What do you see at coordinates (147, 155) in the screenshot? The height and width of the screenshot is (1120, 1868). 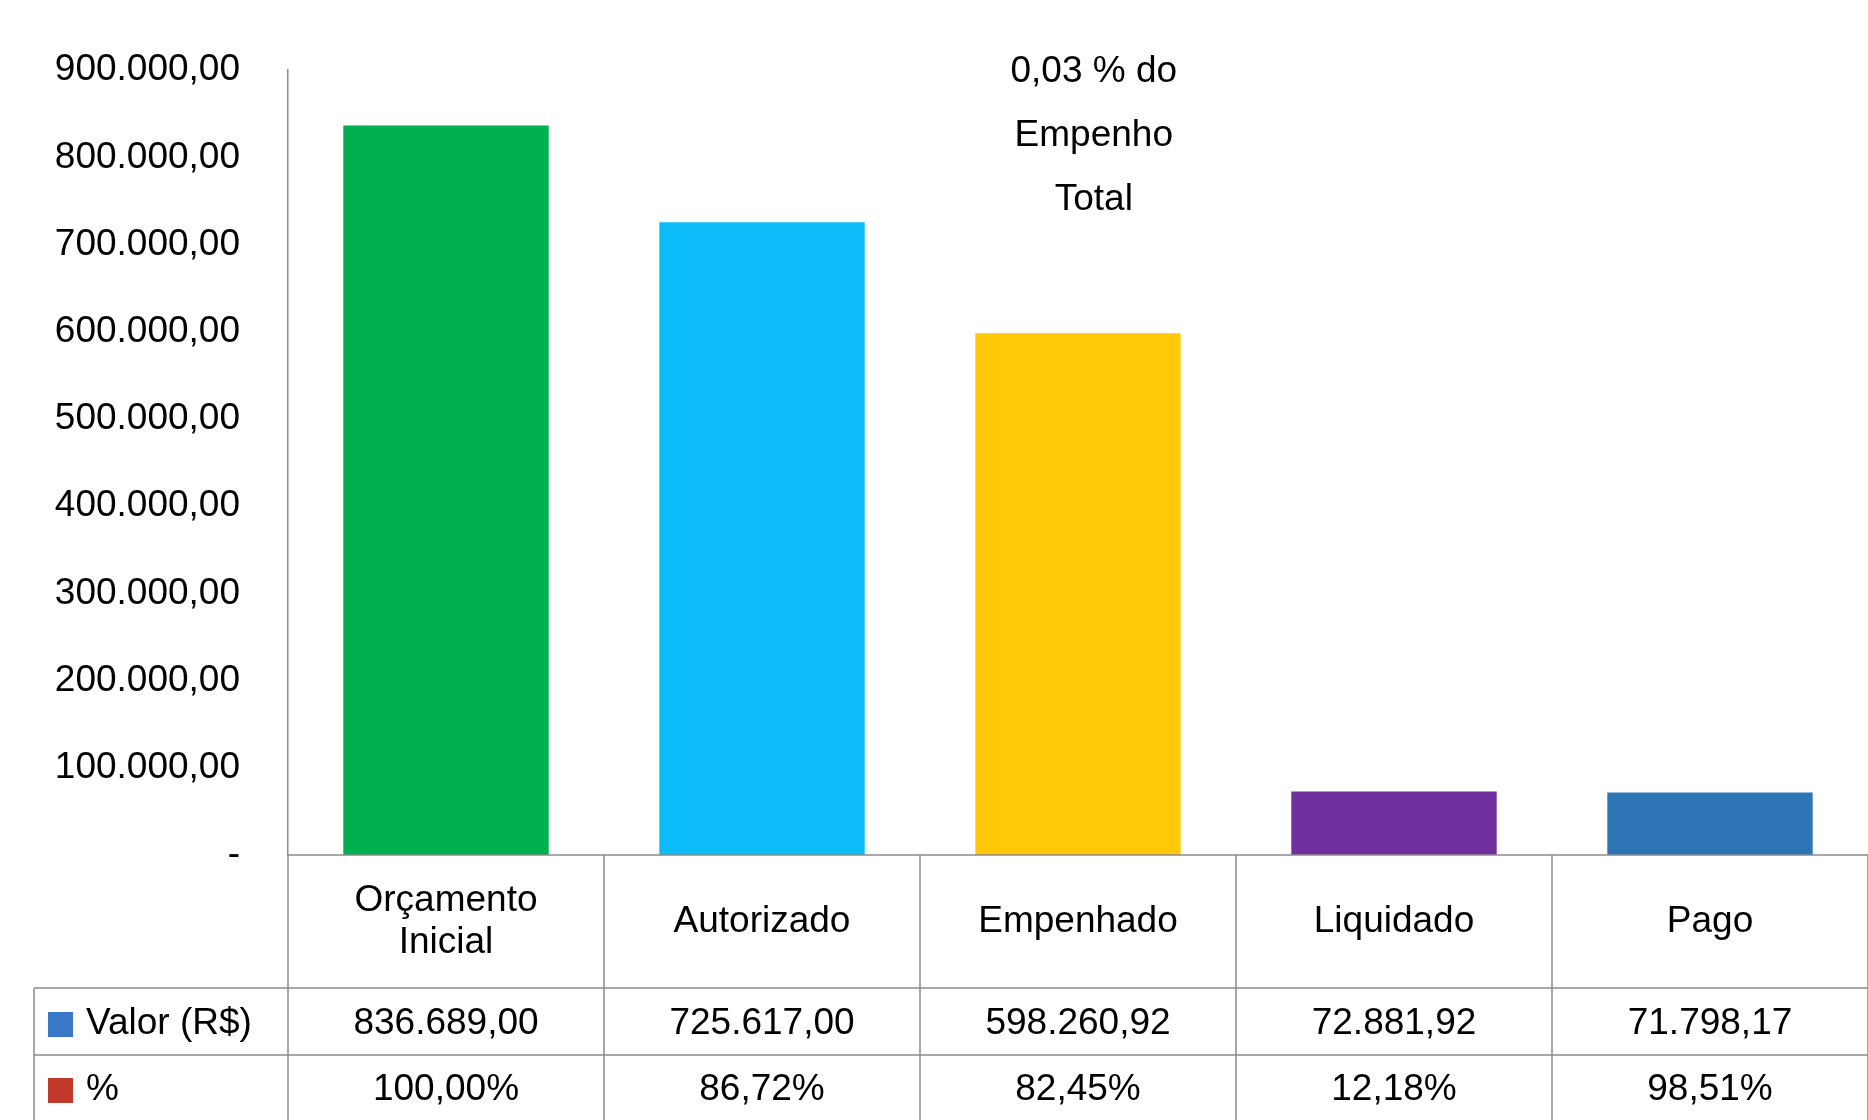 I see `y-tick-label: 800.000,00` at bounding box center [147, 155].